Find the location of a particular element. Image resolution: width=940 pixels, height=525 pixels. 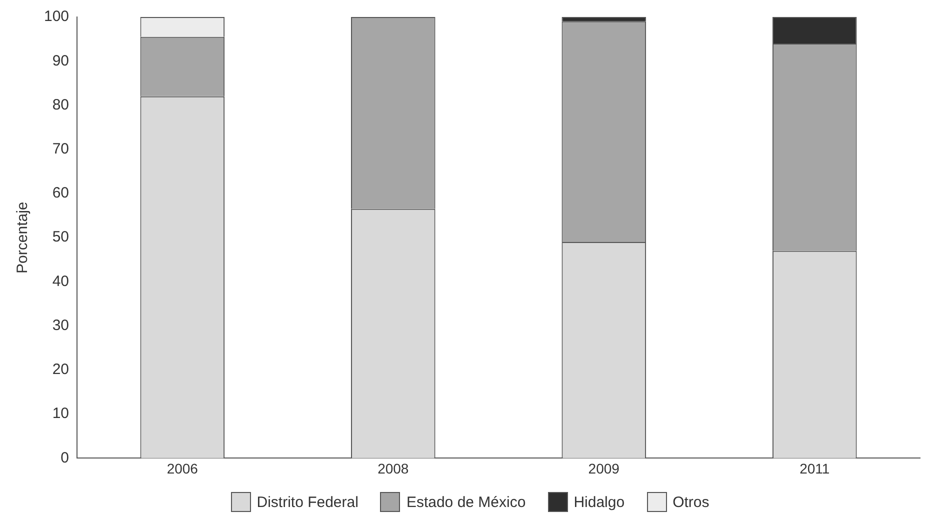

y-tick-label: 30 is located at coordinates (61, 325).